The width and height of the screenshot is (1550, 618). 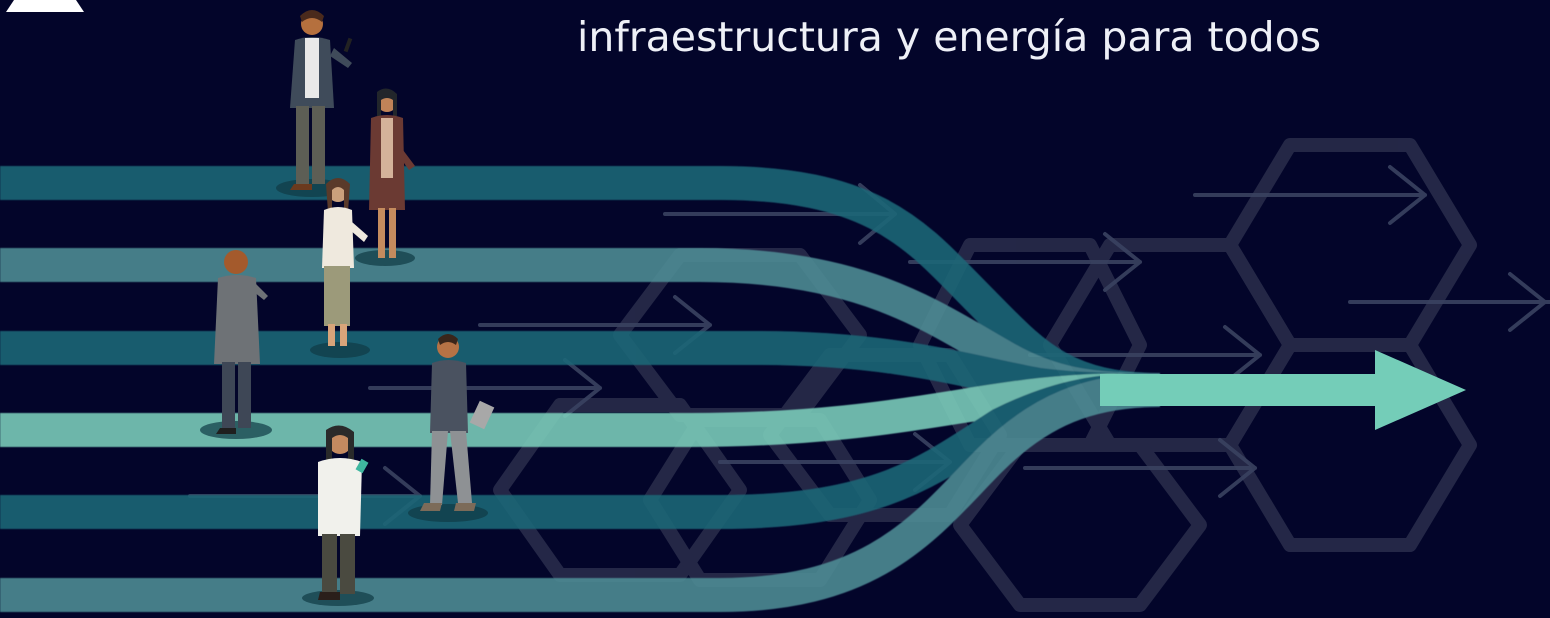 What do you see at coordinates (949, 37) in the screenshot?
I see `hero-headline: infraestructura y energía para todos` at bounding box center [949, 37].